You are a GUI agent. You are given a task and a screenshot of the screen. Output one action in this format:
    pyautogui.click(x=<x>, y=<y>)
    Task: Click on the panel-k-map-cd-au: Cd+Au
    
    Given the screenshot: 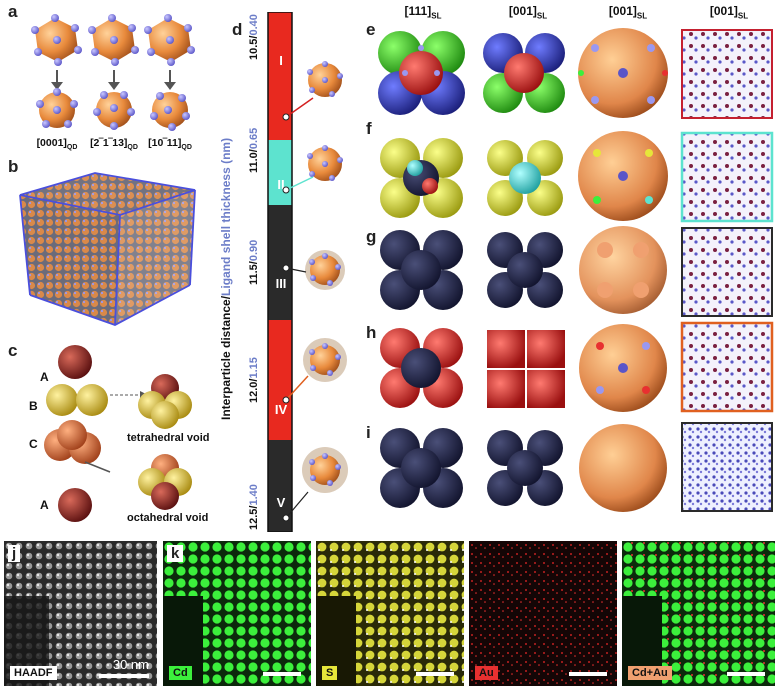 What is the action you would take?
    pyautogui.click(x=698, y=613)
    